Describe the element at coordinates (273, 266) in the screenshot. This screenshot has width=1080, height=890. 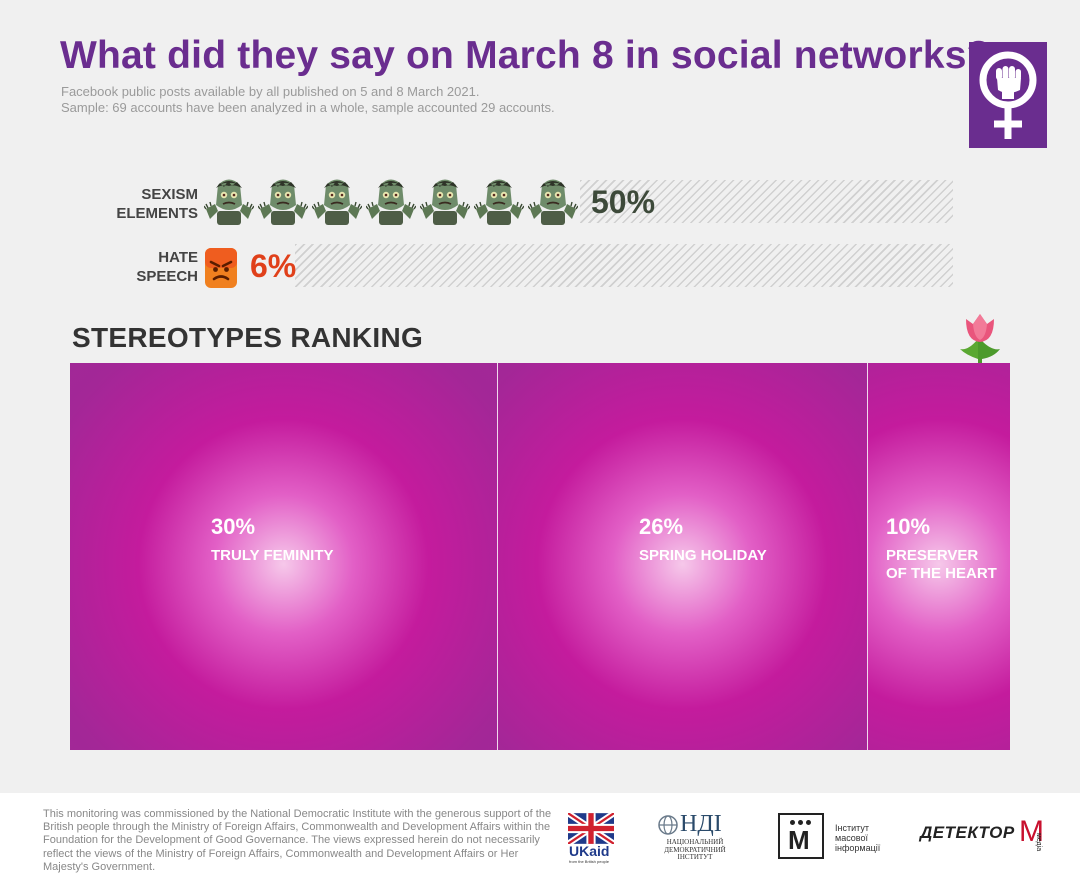
I see `indicator-value: 6%` at that location.